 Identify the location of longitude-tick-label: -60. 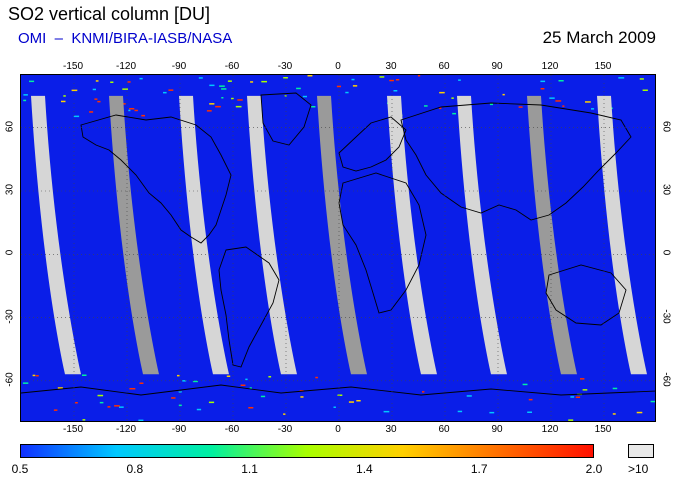
(232, 66).